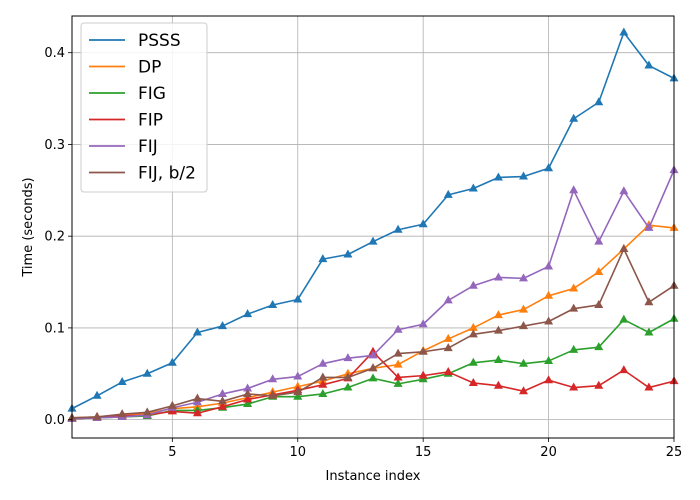  What do you see at coordinates (152, 94) in the screenshot?
I see `legend-entry: FIG` at bounding box center [152, 94].